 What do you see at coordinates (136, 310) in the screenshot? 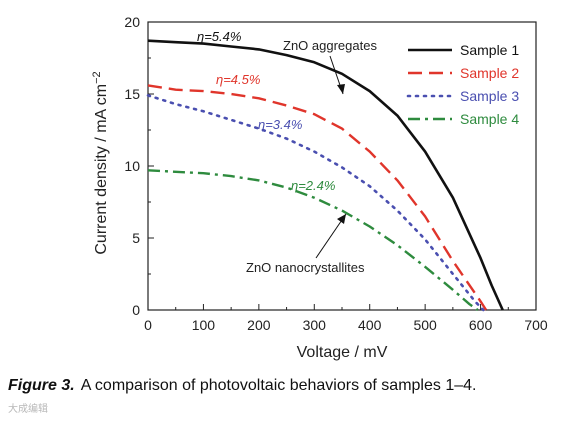
I see `y-tick-label-0: 0` at bounding box center [136, 310].